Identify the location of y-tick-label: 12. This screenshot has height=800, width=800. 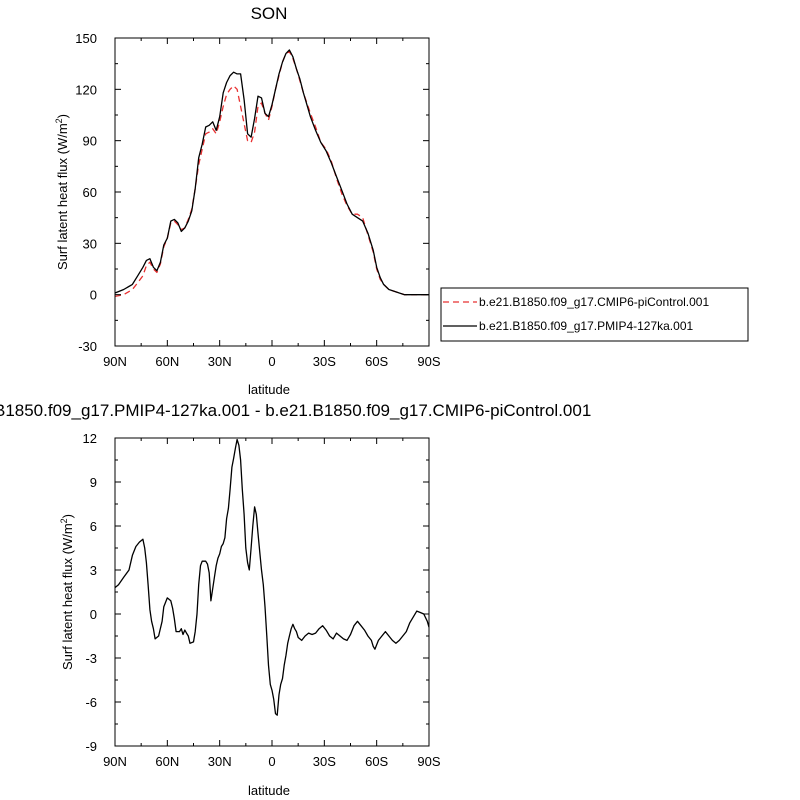
(90, 438).